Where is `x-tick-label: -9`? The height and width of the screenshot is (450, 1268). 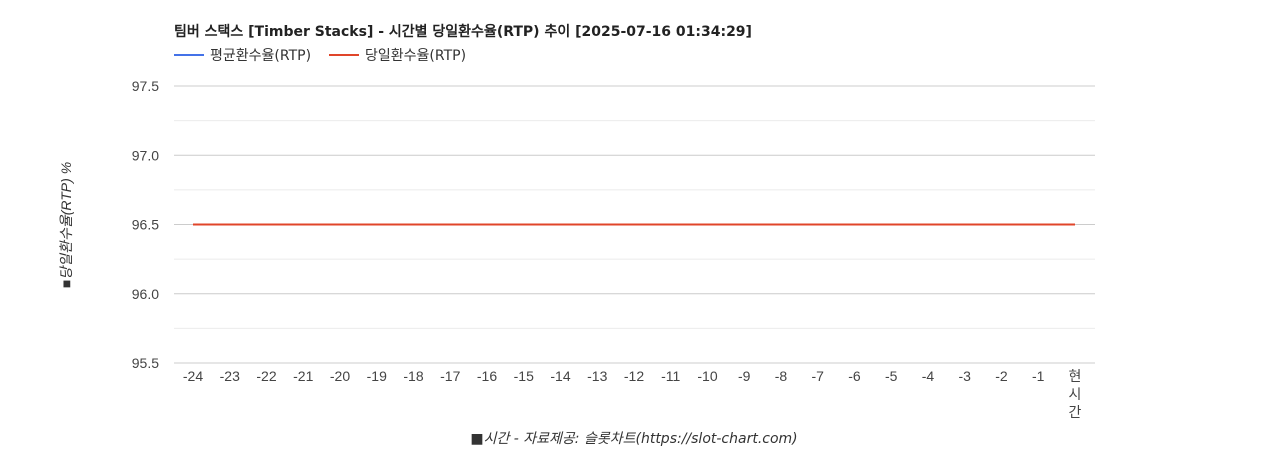
x-tick-label: -9 is located at coordinates (744, 376).